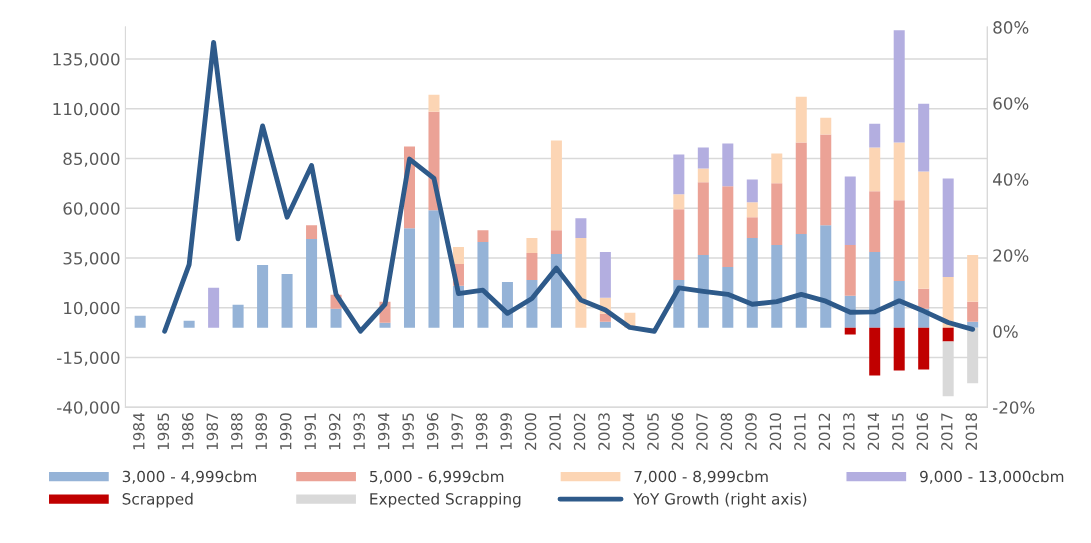  Describe the element at coordinates (751, 431) in the screenshot. I see `x-tick-label: 2009` at that location.